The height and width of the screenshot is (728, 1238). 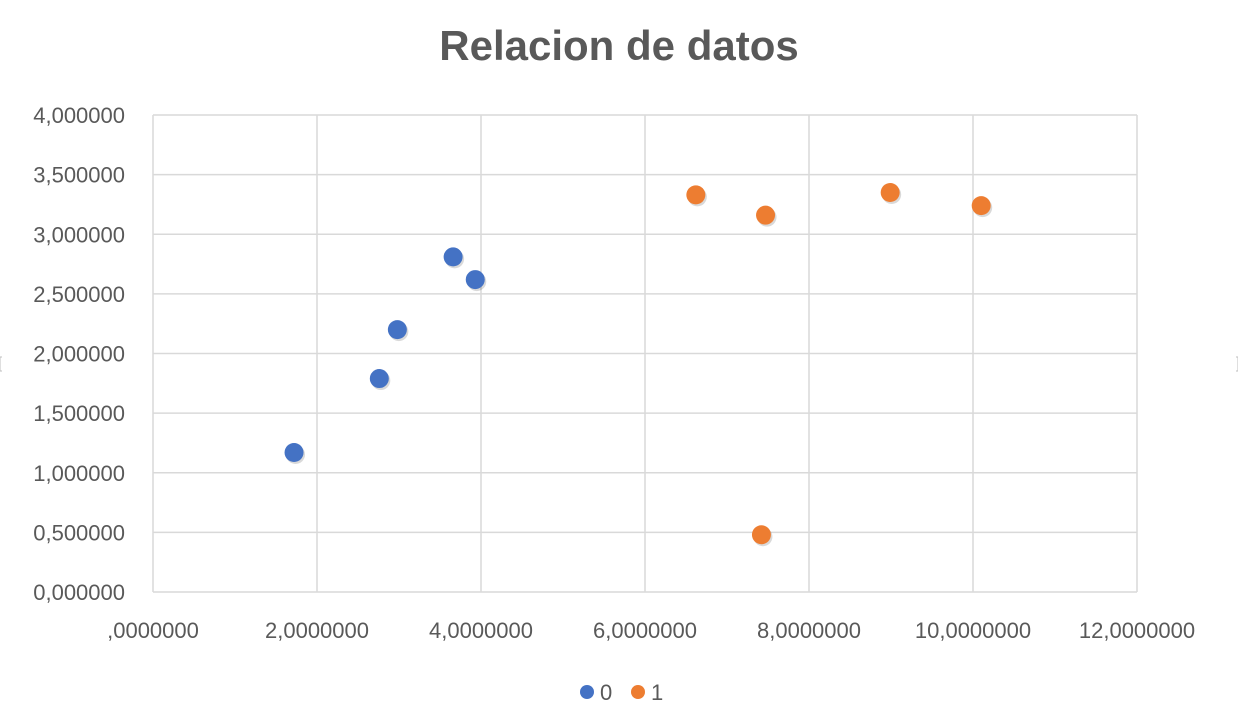 I want to click on x-tick-label: 2,0000000, so click(x=317, y=630).